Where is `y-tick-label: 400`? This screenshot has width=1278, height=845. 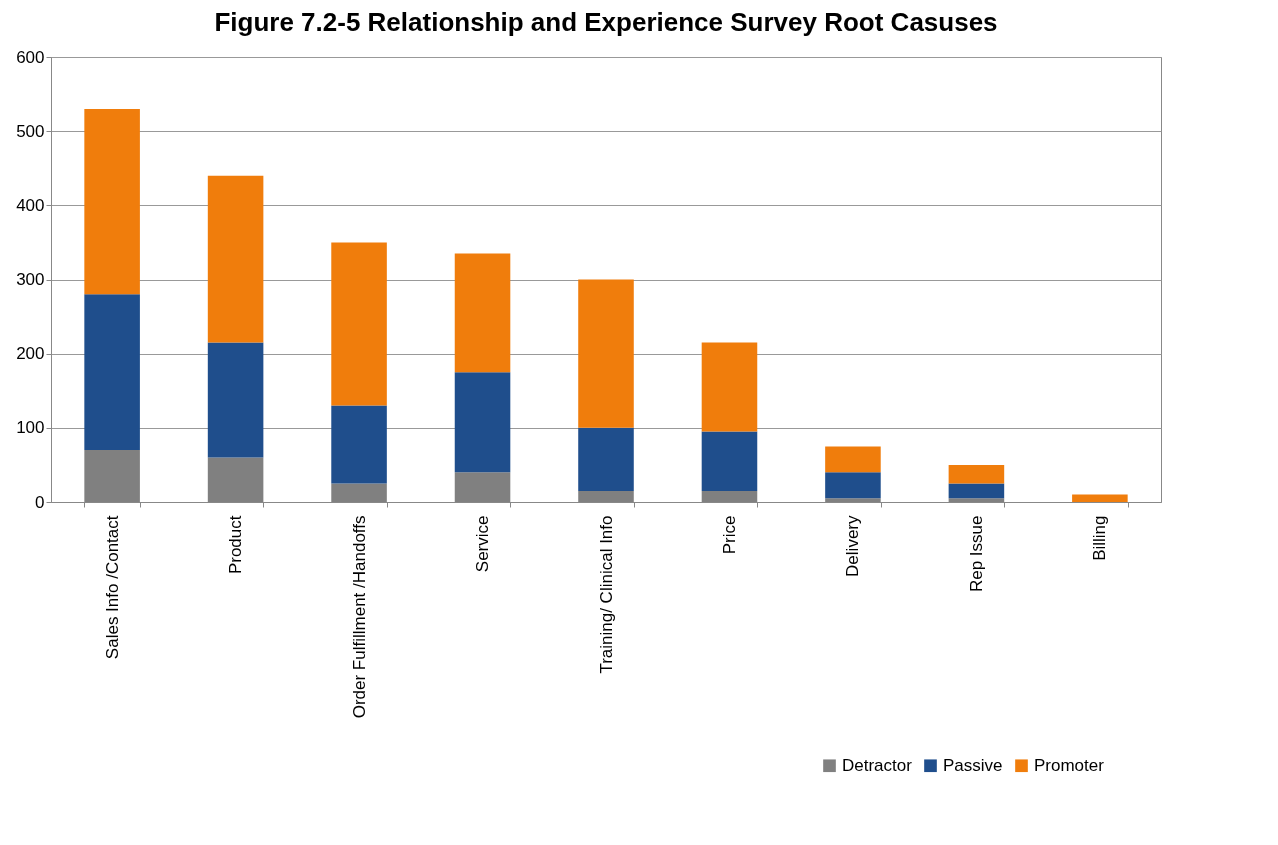
y-tick-label: 400 is located at coordinates (30, 205).